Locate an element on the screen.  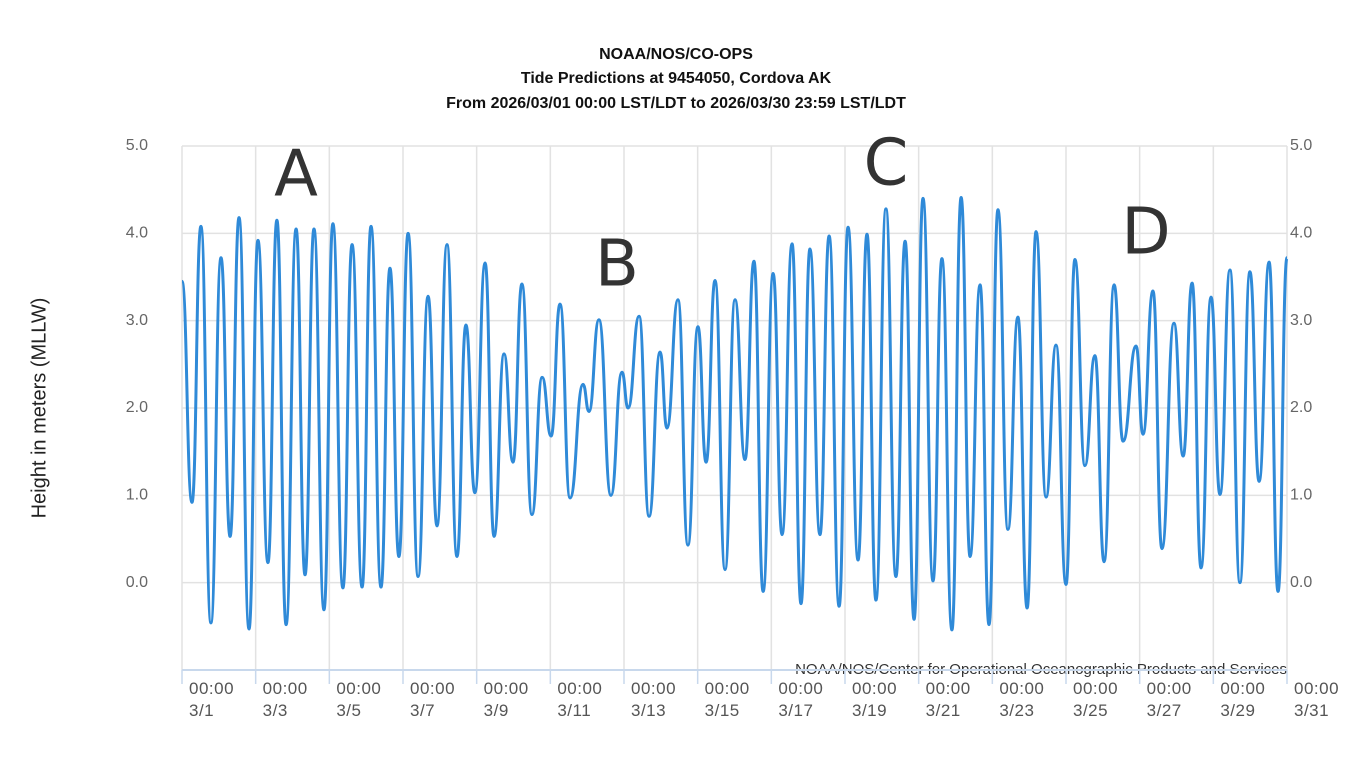
chart-title: NOAA/NOS/CO-OPS is located at coordinates (676, 54).